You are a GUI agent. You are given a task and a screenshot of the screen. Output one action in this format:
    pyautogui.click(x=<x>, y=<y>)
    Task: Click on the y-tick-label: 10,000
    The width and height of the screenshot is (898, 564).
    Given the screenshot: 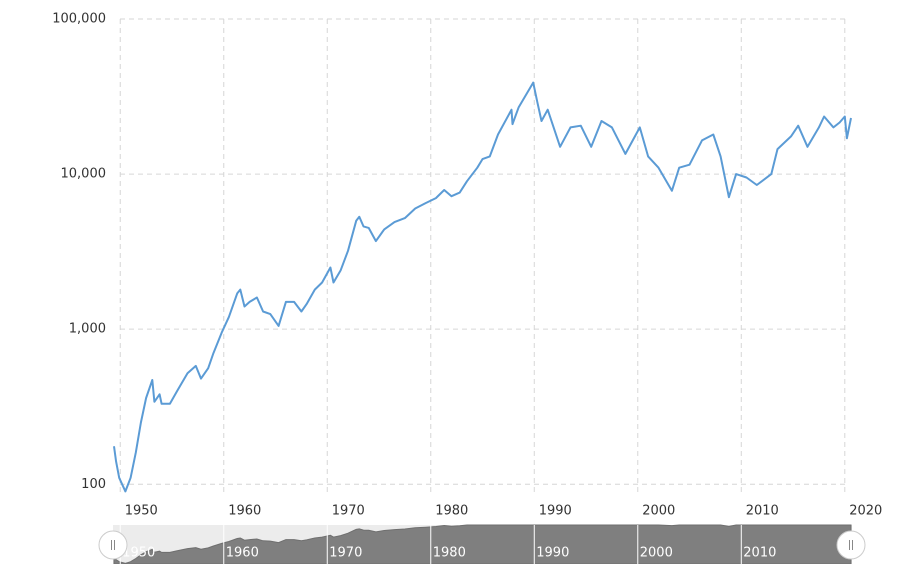 What is the action you would take?
    pyautogui.click(x=84, y=174)
    